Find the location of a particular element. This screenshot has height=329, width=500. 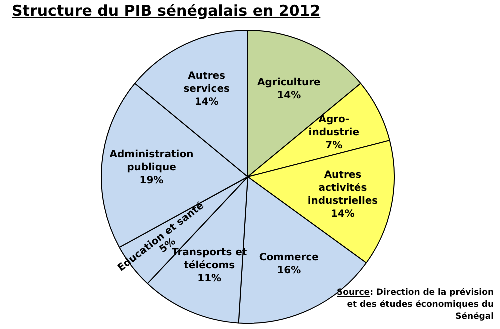

chart-title: Structure du PIB sénégalais en 2012 is located at coordinates (166, 11).